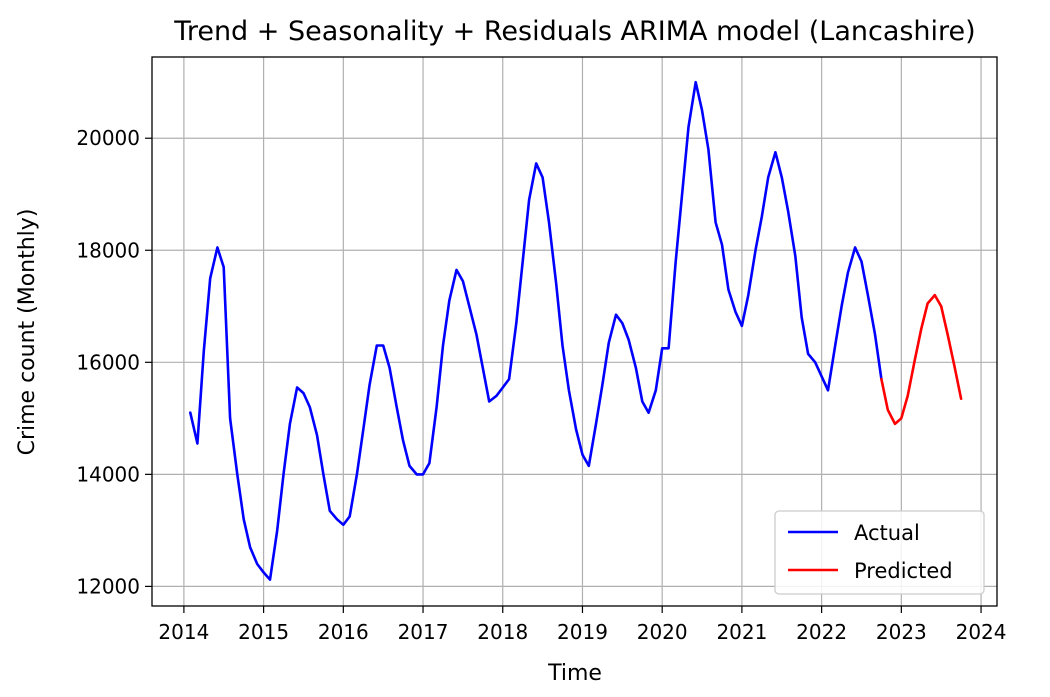 The image size is (1050, 697). I want to click on x-tick-label: 2021, so click(741, 632).